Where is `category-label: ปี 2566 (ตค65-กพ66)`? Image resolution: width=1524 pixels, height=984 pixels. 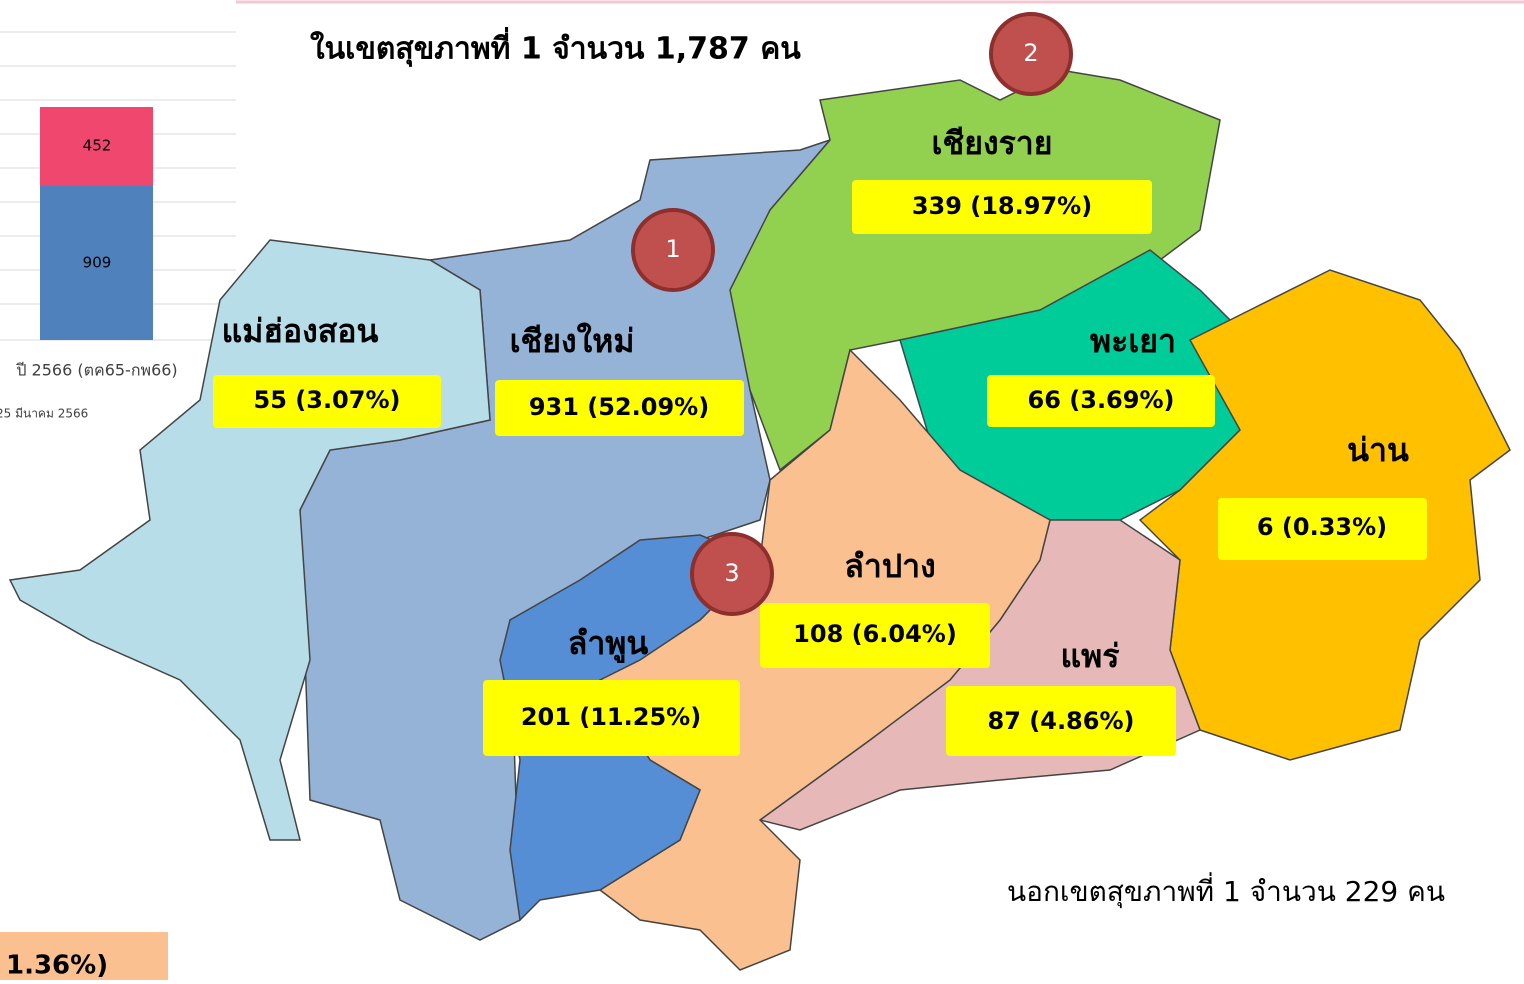
category-label: ปี 2566 (ตค65-กพ66) is located at coordinates (97, 370).